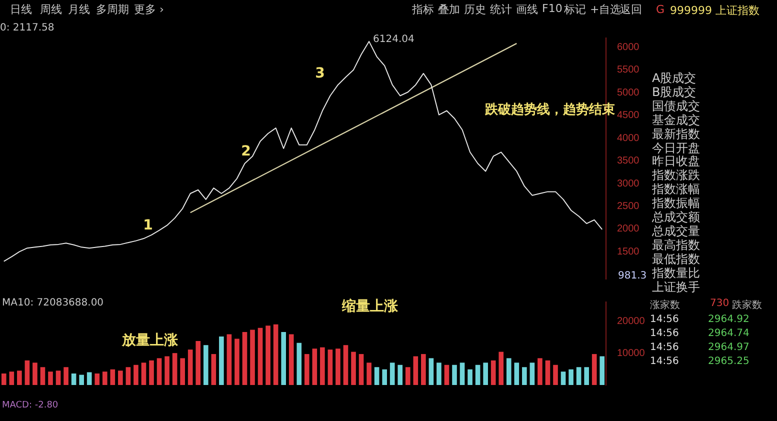 The image size is (777, 421). What do you see at coordinates (575, 9) in the screenshot?
I see `text: 标记` at bounding box center [575, 9].